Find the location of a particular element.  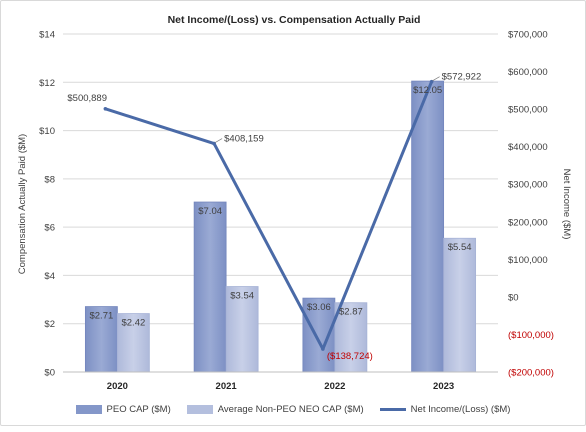

data-label-neo-cap: $2.42 is located at coordinates (133, 323).